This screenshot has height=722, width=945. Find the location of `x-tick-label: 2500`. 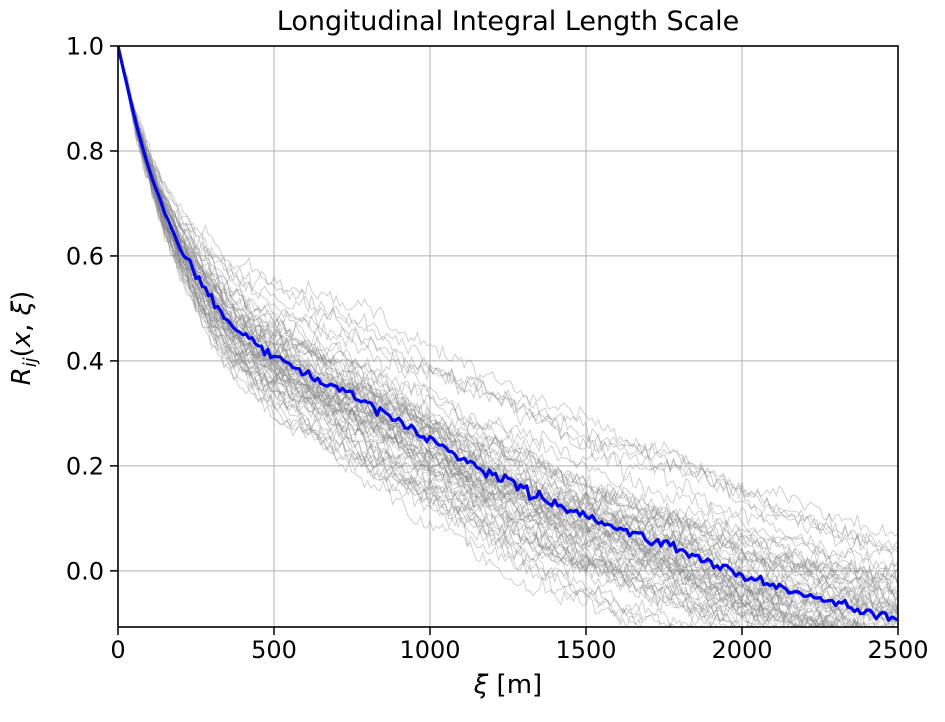

x-tick-label: 2500 is located at coordinates (897, 650).